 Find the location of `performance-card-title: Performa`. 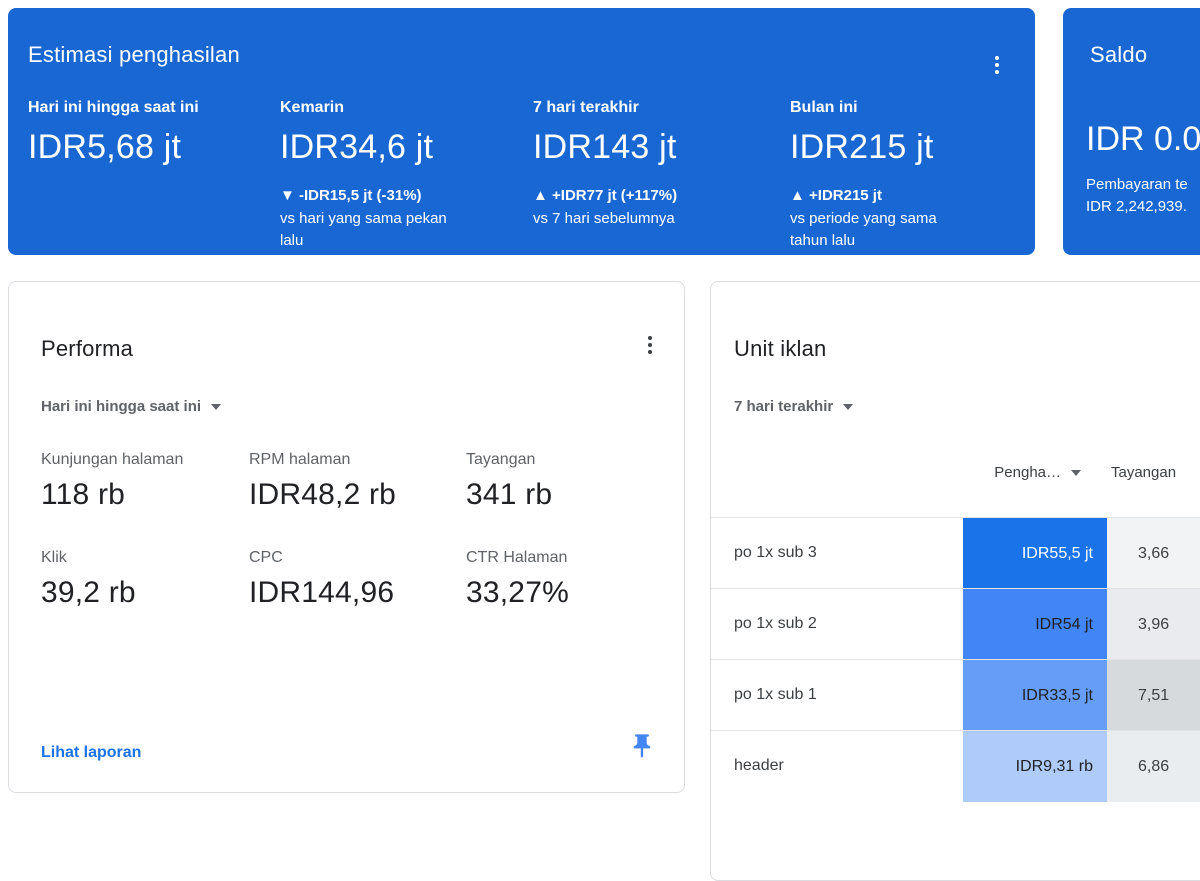

performance-card-title: Performa is located at coordinates (87, 348).